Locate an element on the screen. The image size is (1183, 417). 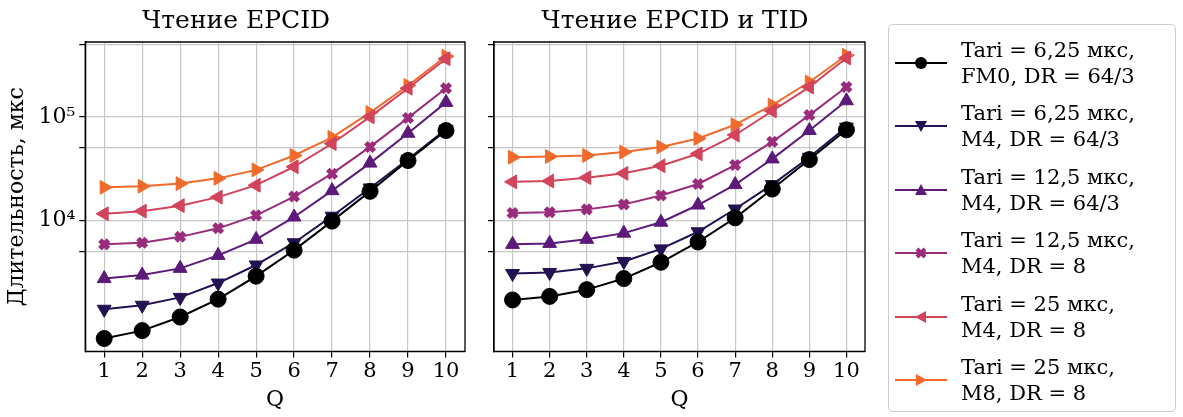
legend-label: Tari = 25 мкс, M8, DR = 8 is located at coordinates (1038, 380).